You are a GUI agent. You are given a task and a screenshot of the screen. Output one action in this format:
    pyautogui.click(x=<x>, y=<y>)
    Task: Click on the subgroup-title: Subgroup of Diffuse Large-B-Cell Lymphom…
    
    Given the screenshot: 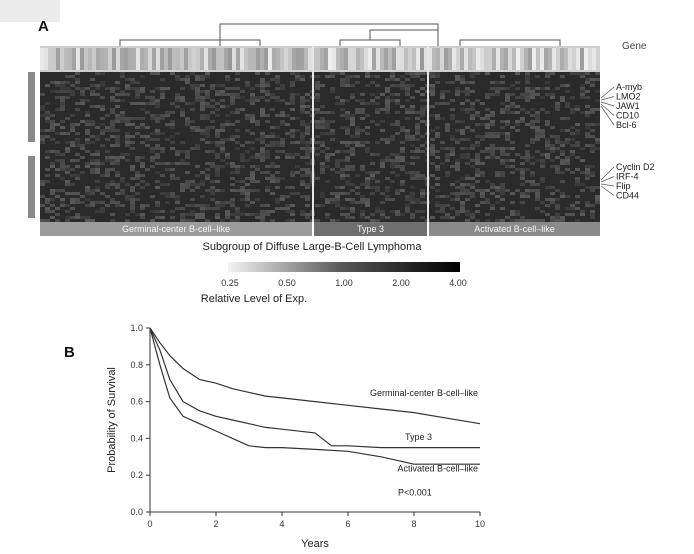 What is the action you would take?
    pyautogui.click(x=313, y=247)
    